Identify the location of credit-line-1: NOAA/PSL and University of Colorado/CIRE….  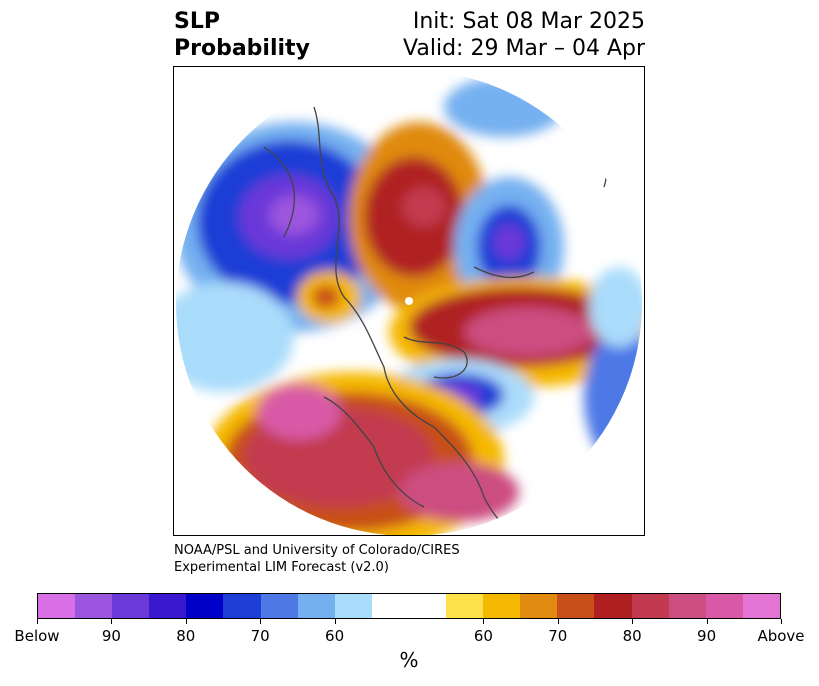
(317, 550).